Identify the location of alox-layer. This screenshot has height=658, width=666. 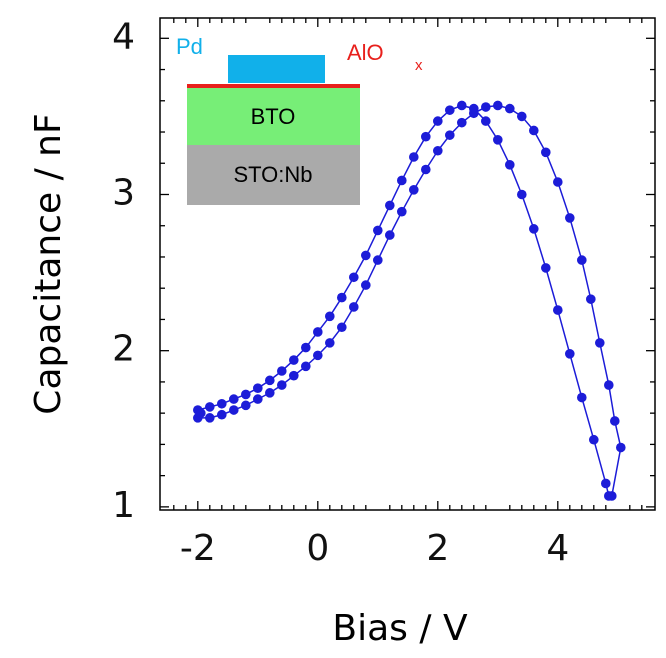
(273, 86).